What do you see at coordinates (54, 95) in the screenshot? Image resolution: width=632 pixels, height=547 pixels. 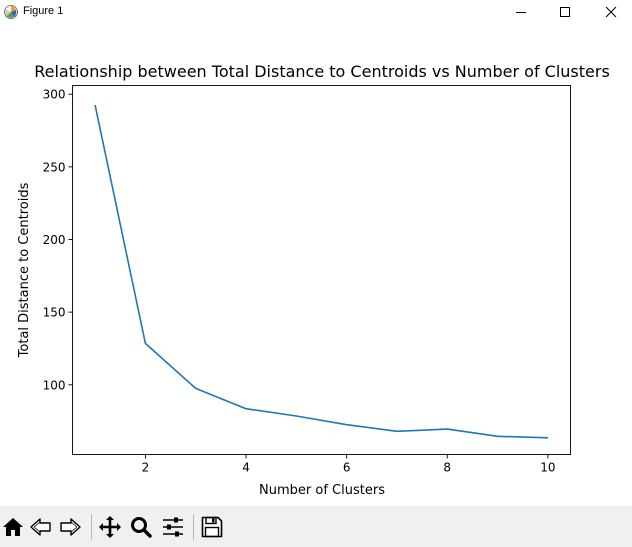 I see `y-tick-label: 300` at bounding box center [54, 95].